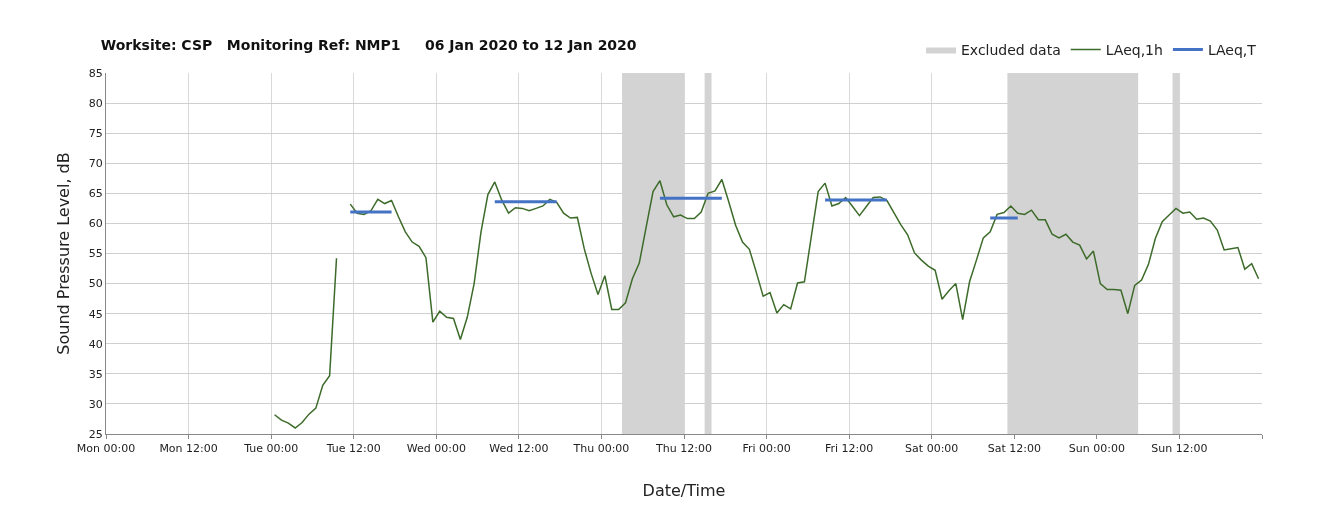 The width and height of the screenshot is (1335, 530). What do you see at coordinates (766, 449) in the screenshot?
I see `x-tick-label: Fri 00:00` at bounding box center [766, 449].